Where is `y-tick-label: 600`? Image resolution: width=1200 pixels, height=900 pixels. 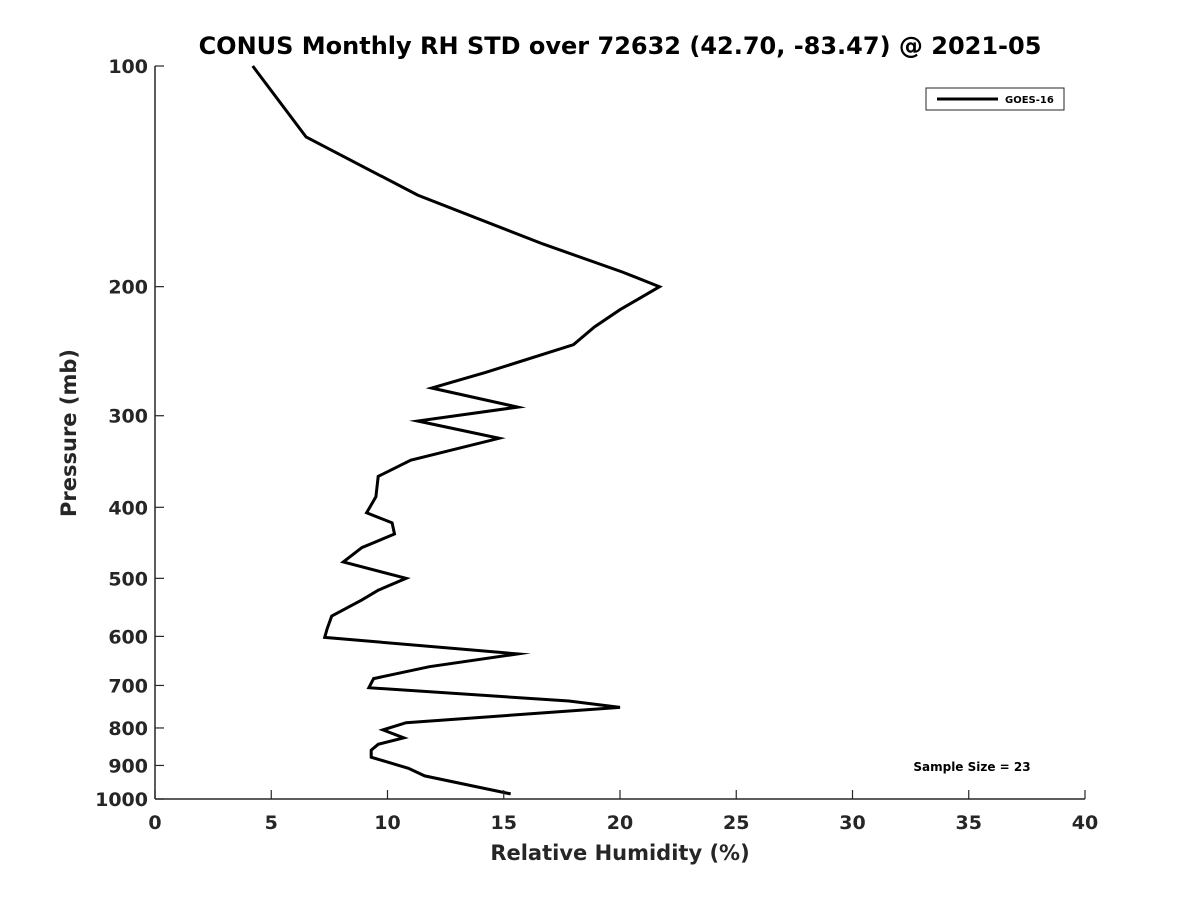 y-tick-label: 600 is located at coordinates (128, 637).